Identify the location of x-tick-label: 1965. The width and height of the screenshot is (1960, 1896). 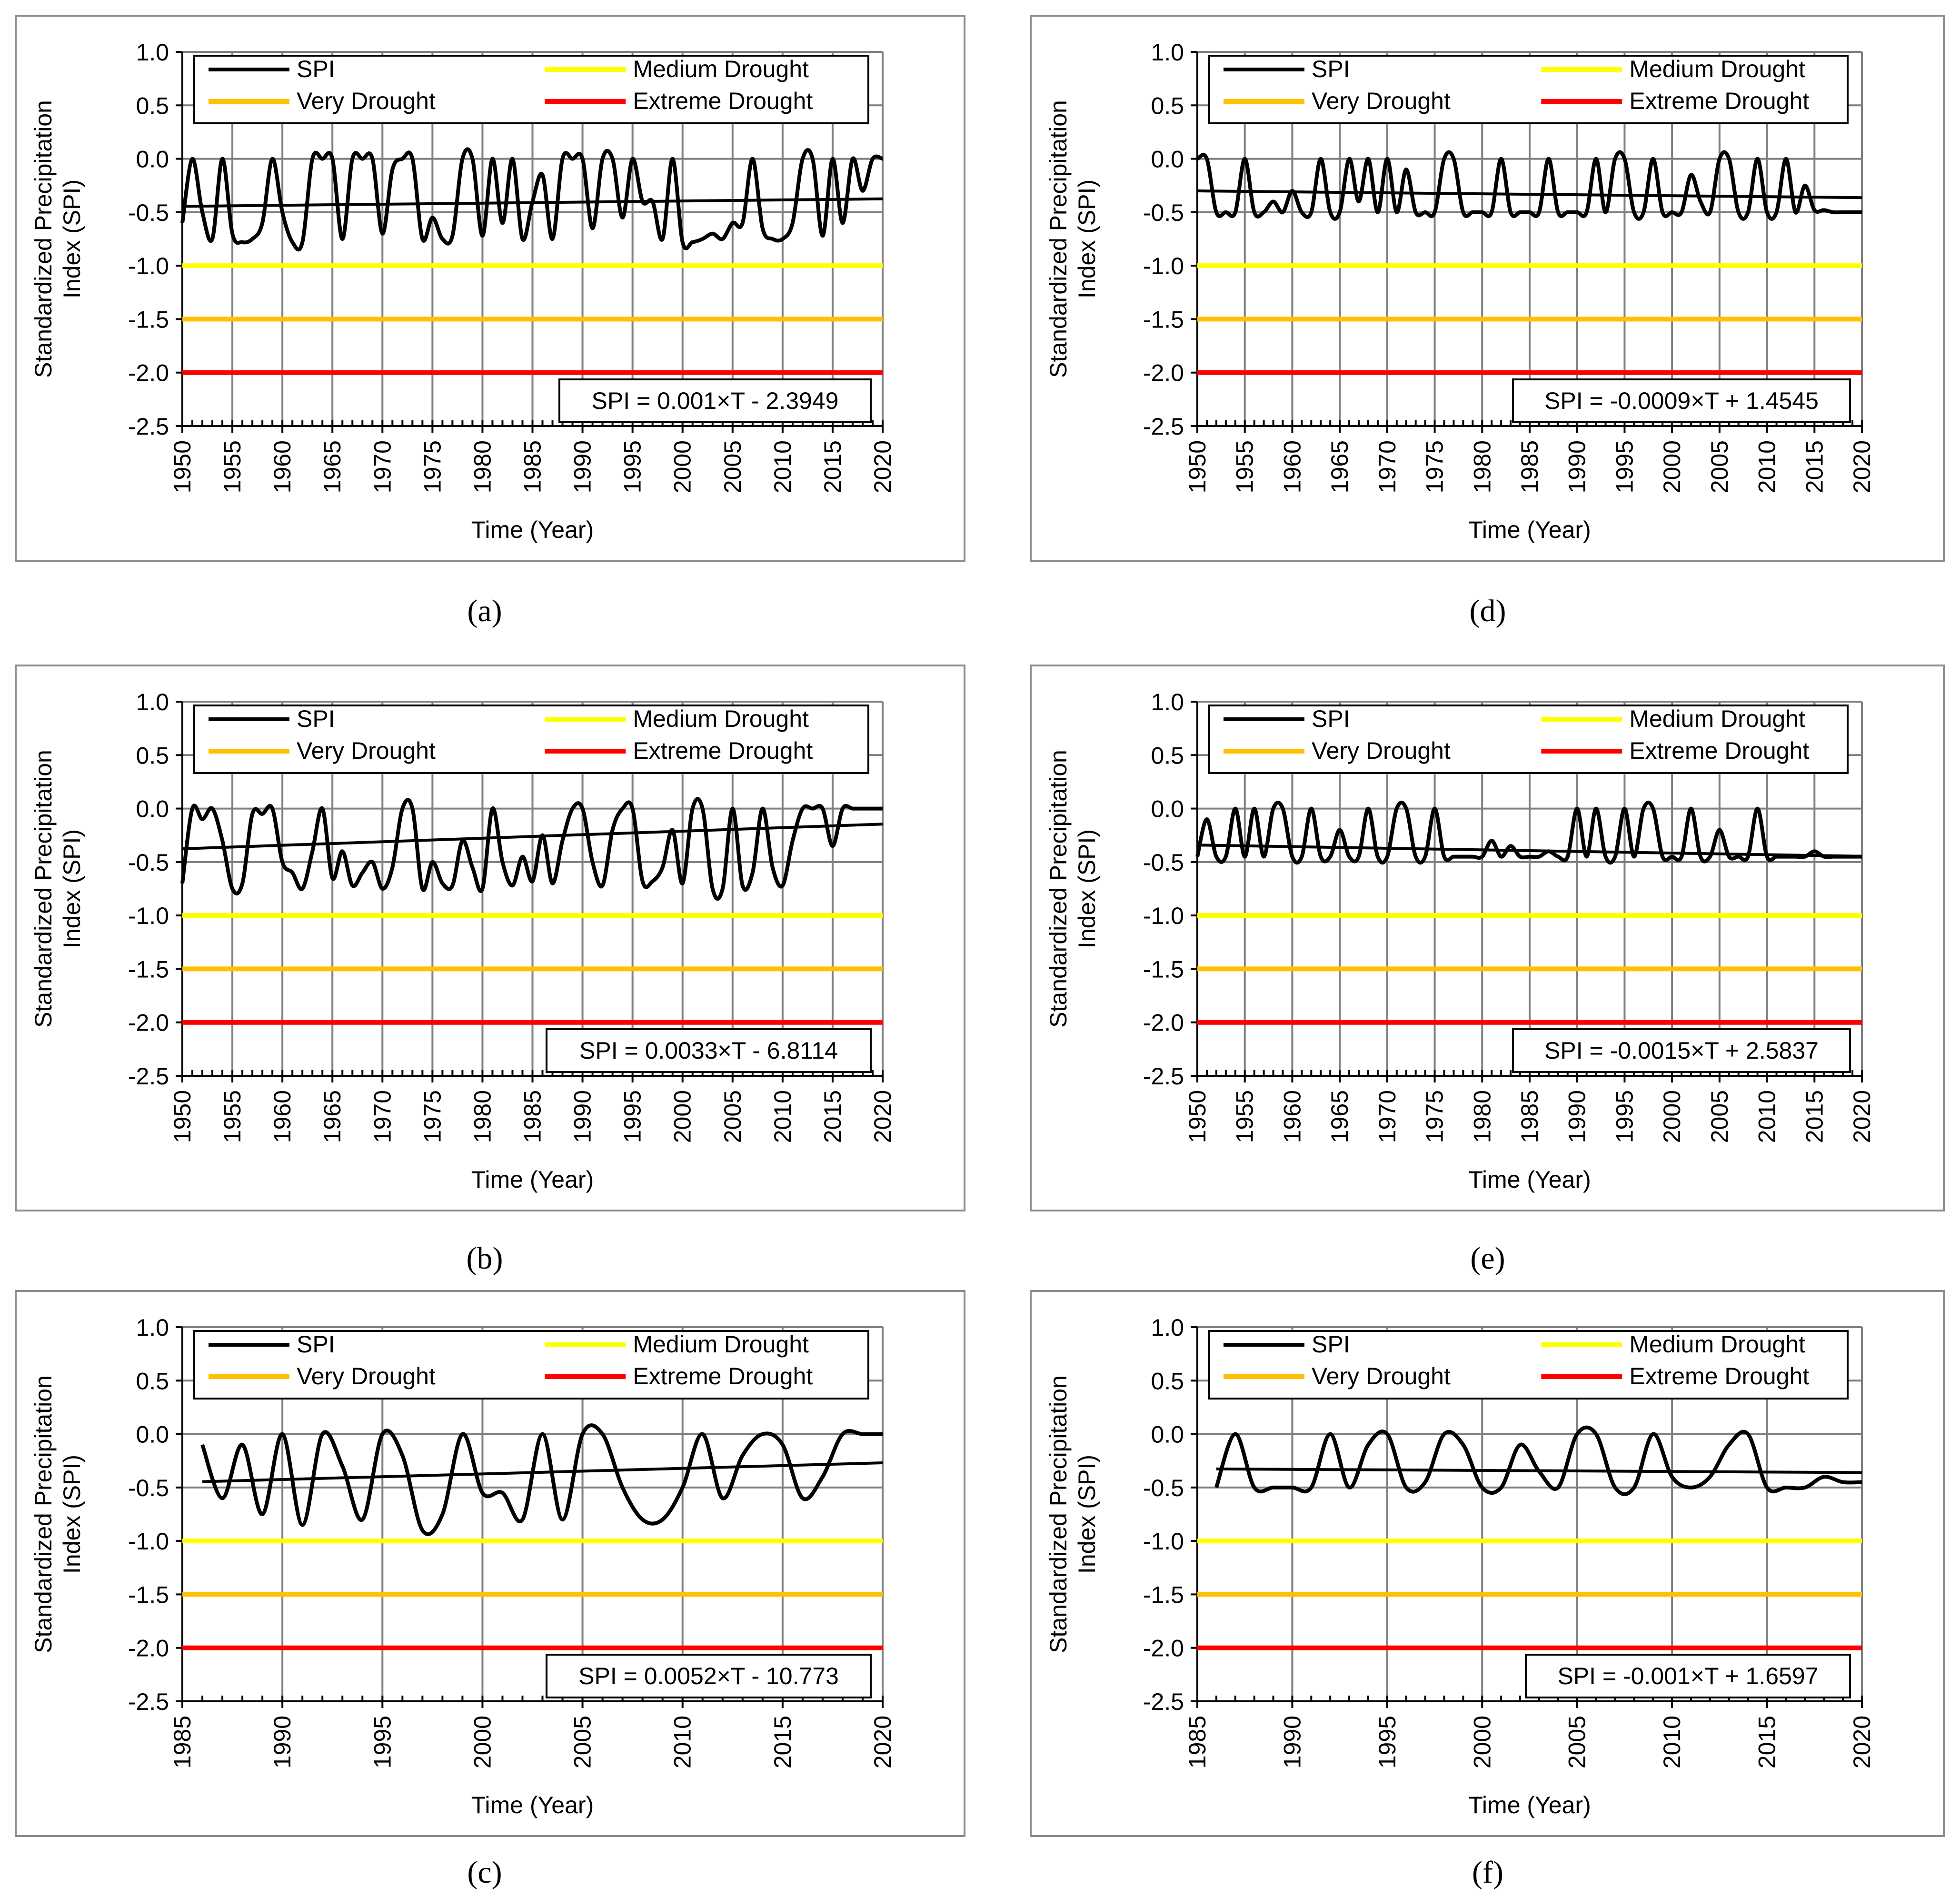
(1339, 466).